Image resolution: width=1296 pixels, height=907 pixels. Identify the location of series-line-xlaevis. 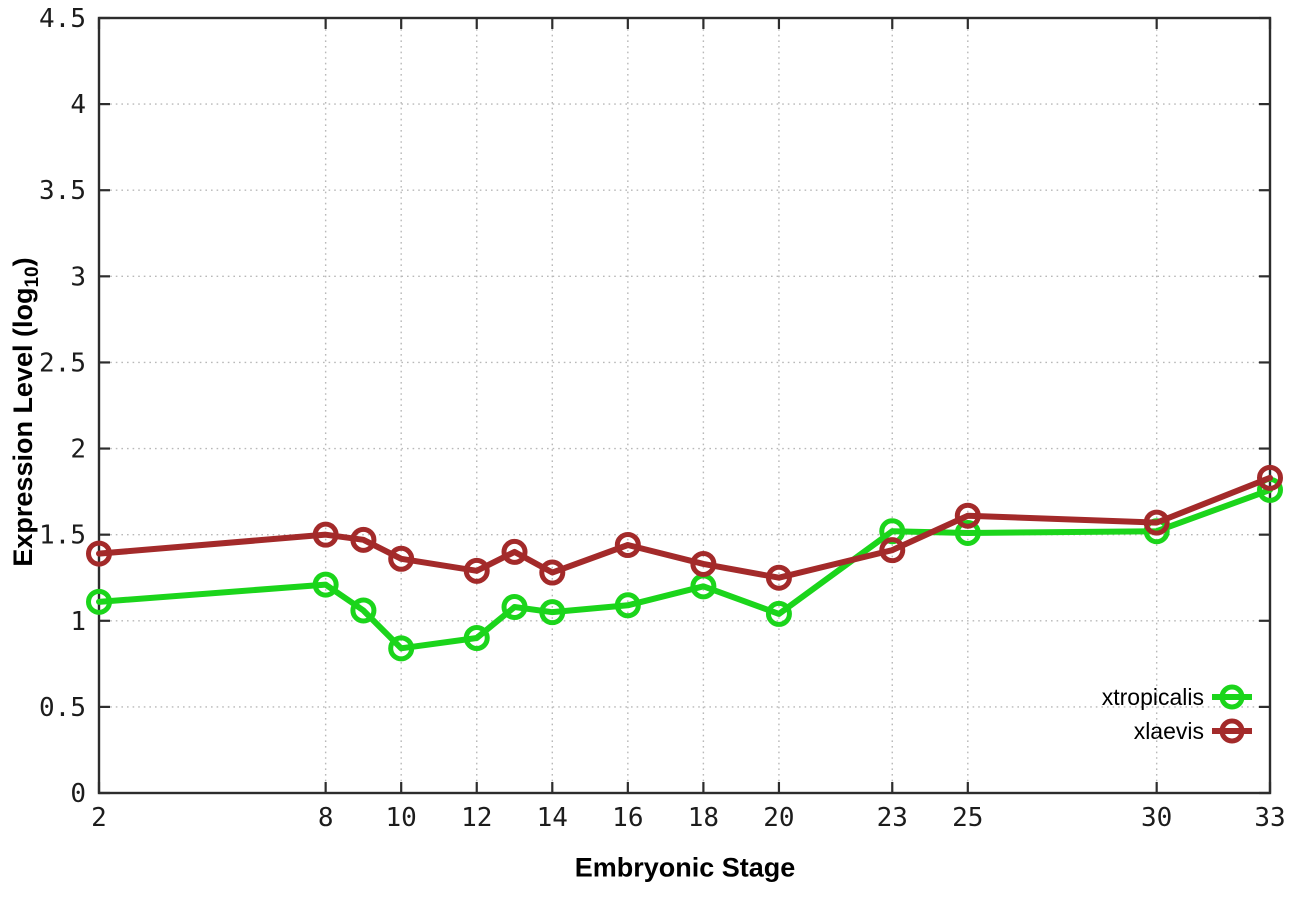
(684, 527).